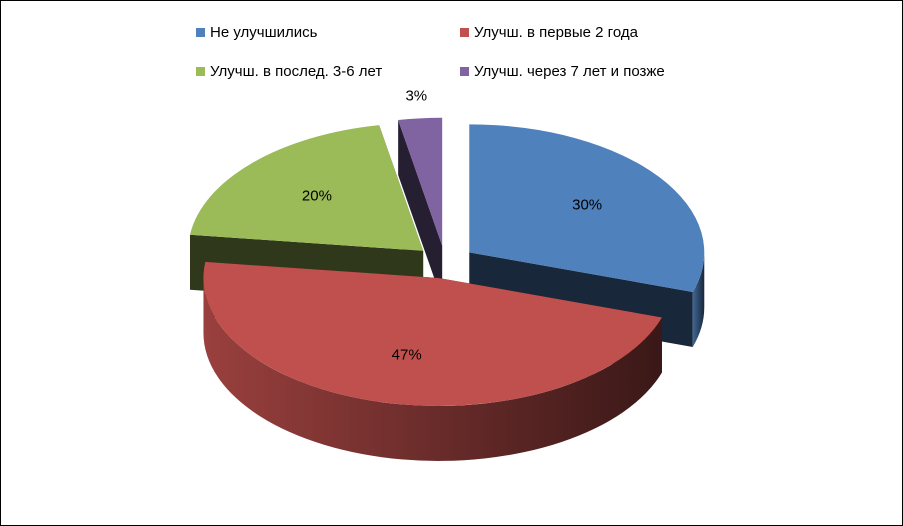  Describe the element at coordinates (698, 299) in the screenshot. I see `slice-side` at that location.